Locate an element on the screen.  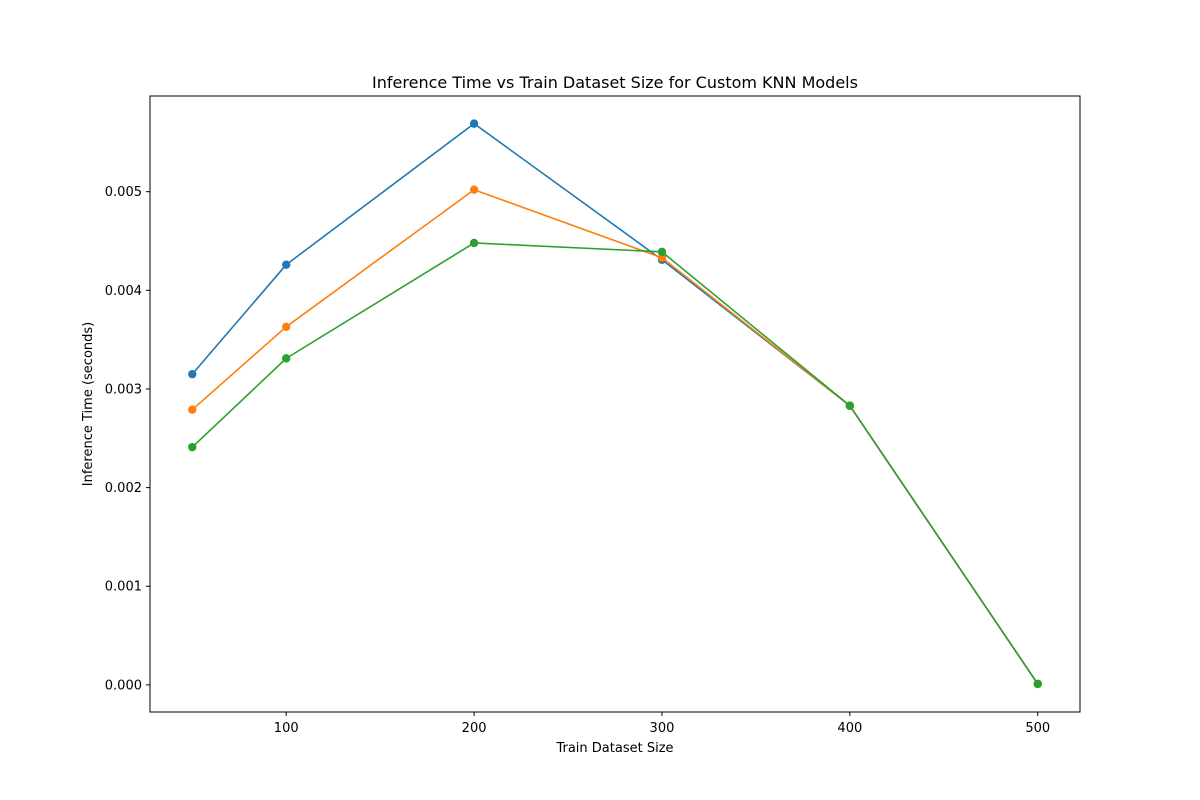
y-tick-label: 0.005 is located at coordinates (123, 192).